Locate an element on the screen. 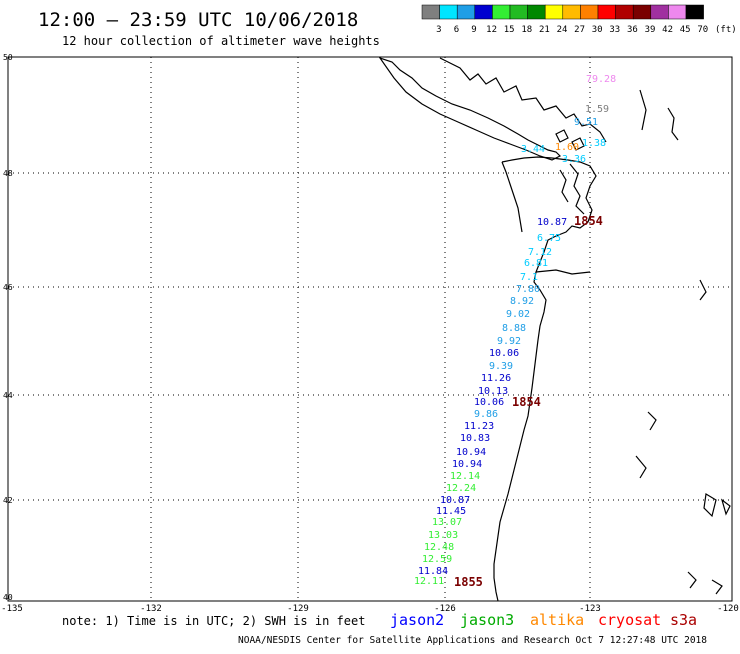 The height and width of the screenshot is (654, 740). wave-height-label: 10.13 is located at coordinates (493, 391).